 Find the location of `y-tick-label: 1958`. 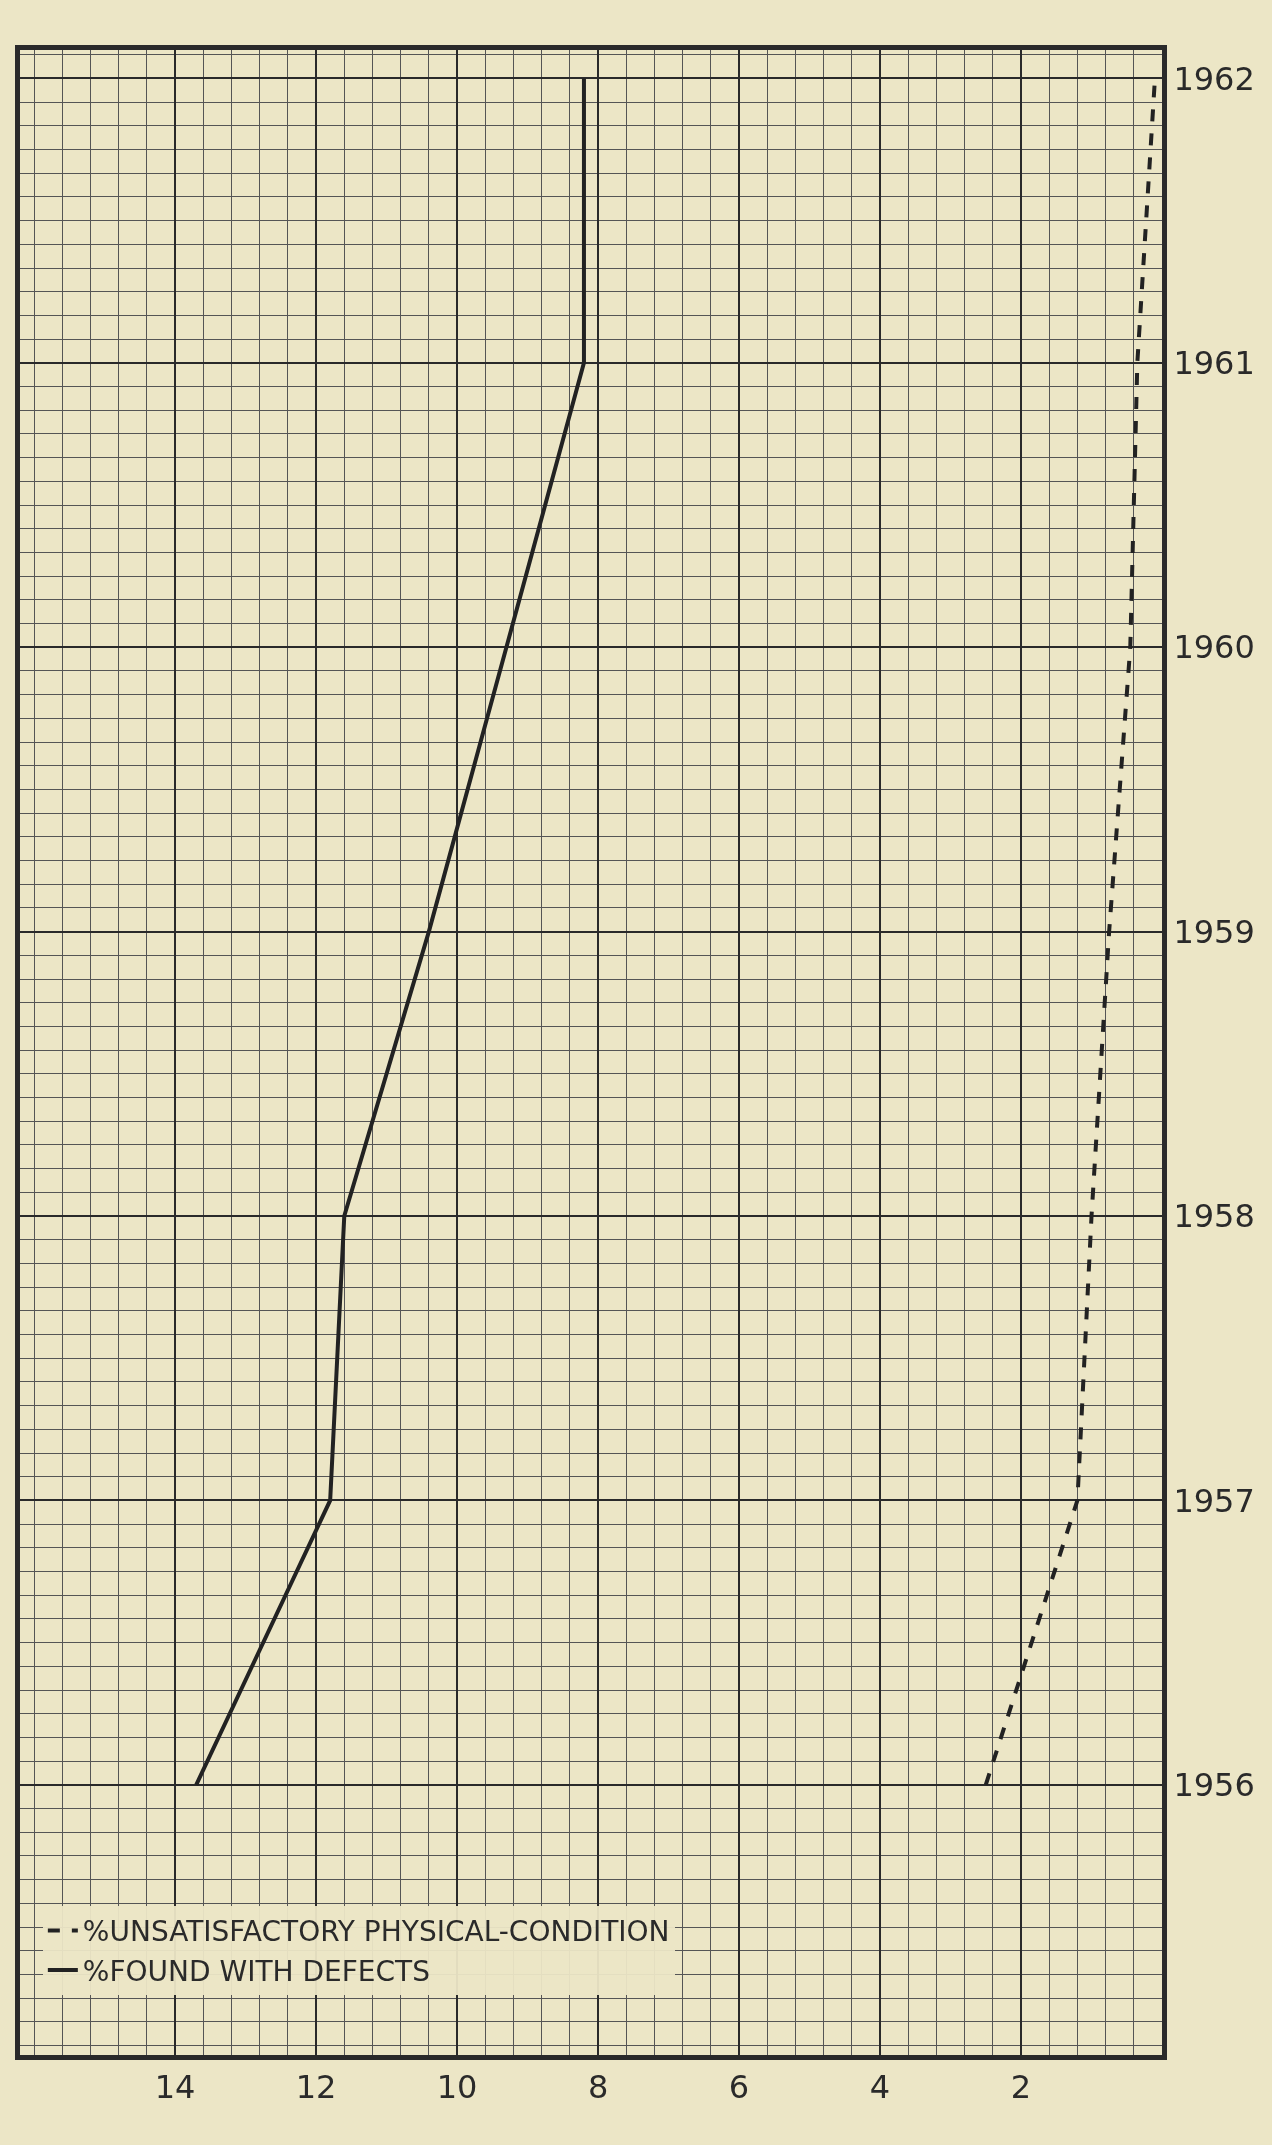

y-tick-label: 1958 is located at coordinates (1214, 1216).